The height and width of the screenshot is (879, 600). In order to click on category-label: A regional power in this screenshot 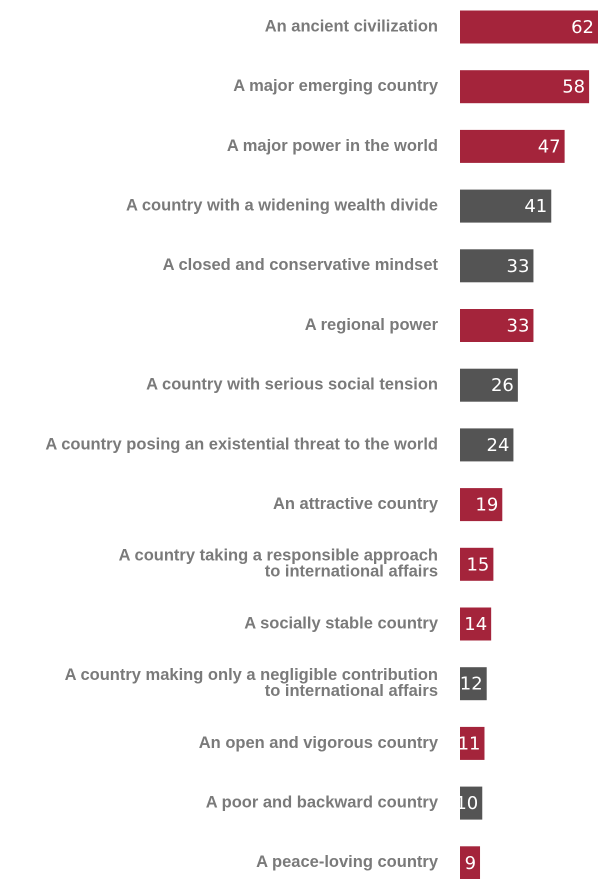, I will do `click(372, 325)`.